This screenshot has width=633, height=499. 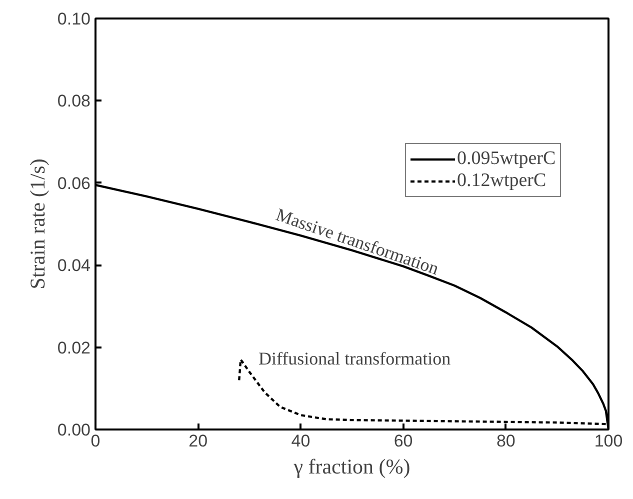 I want to click on legend-label: 0.095wtperC, so click(x=506, y=159).